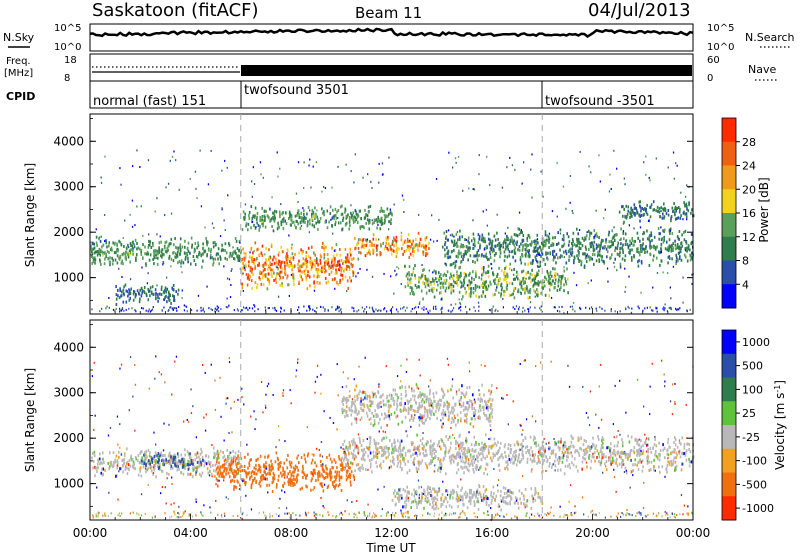  I want to click on colorbar-swatch, so click(729, 153).